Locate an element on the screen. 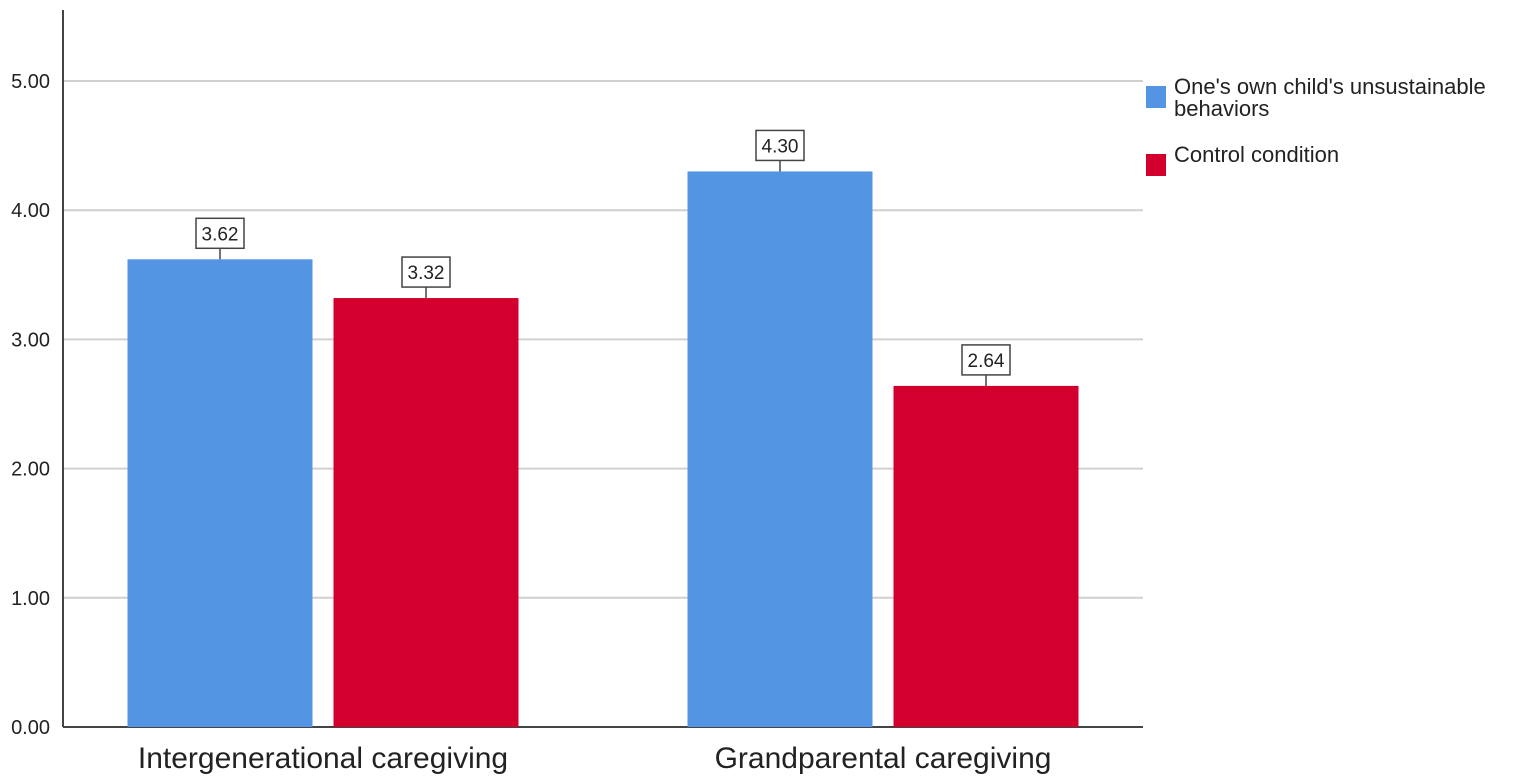  legend-label-line: behaviors is located at coordinates (1221, 108).